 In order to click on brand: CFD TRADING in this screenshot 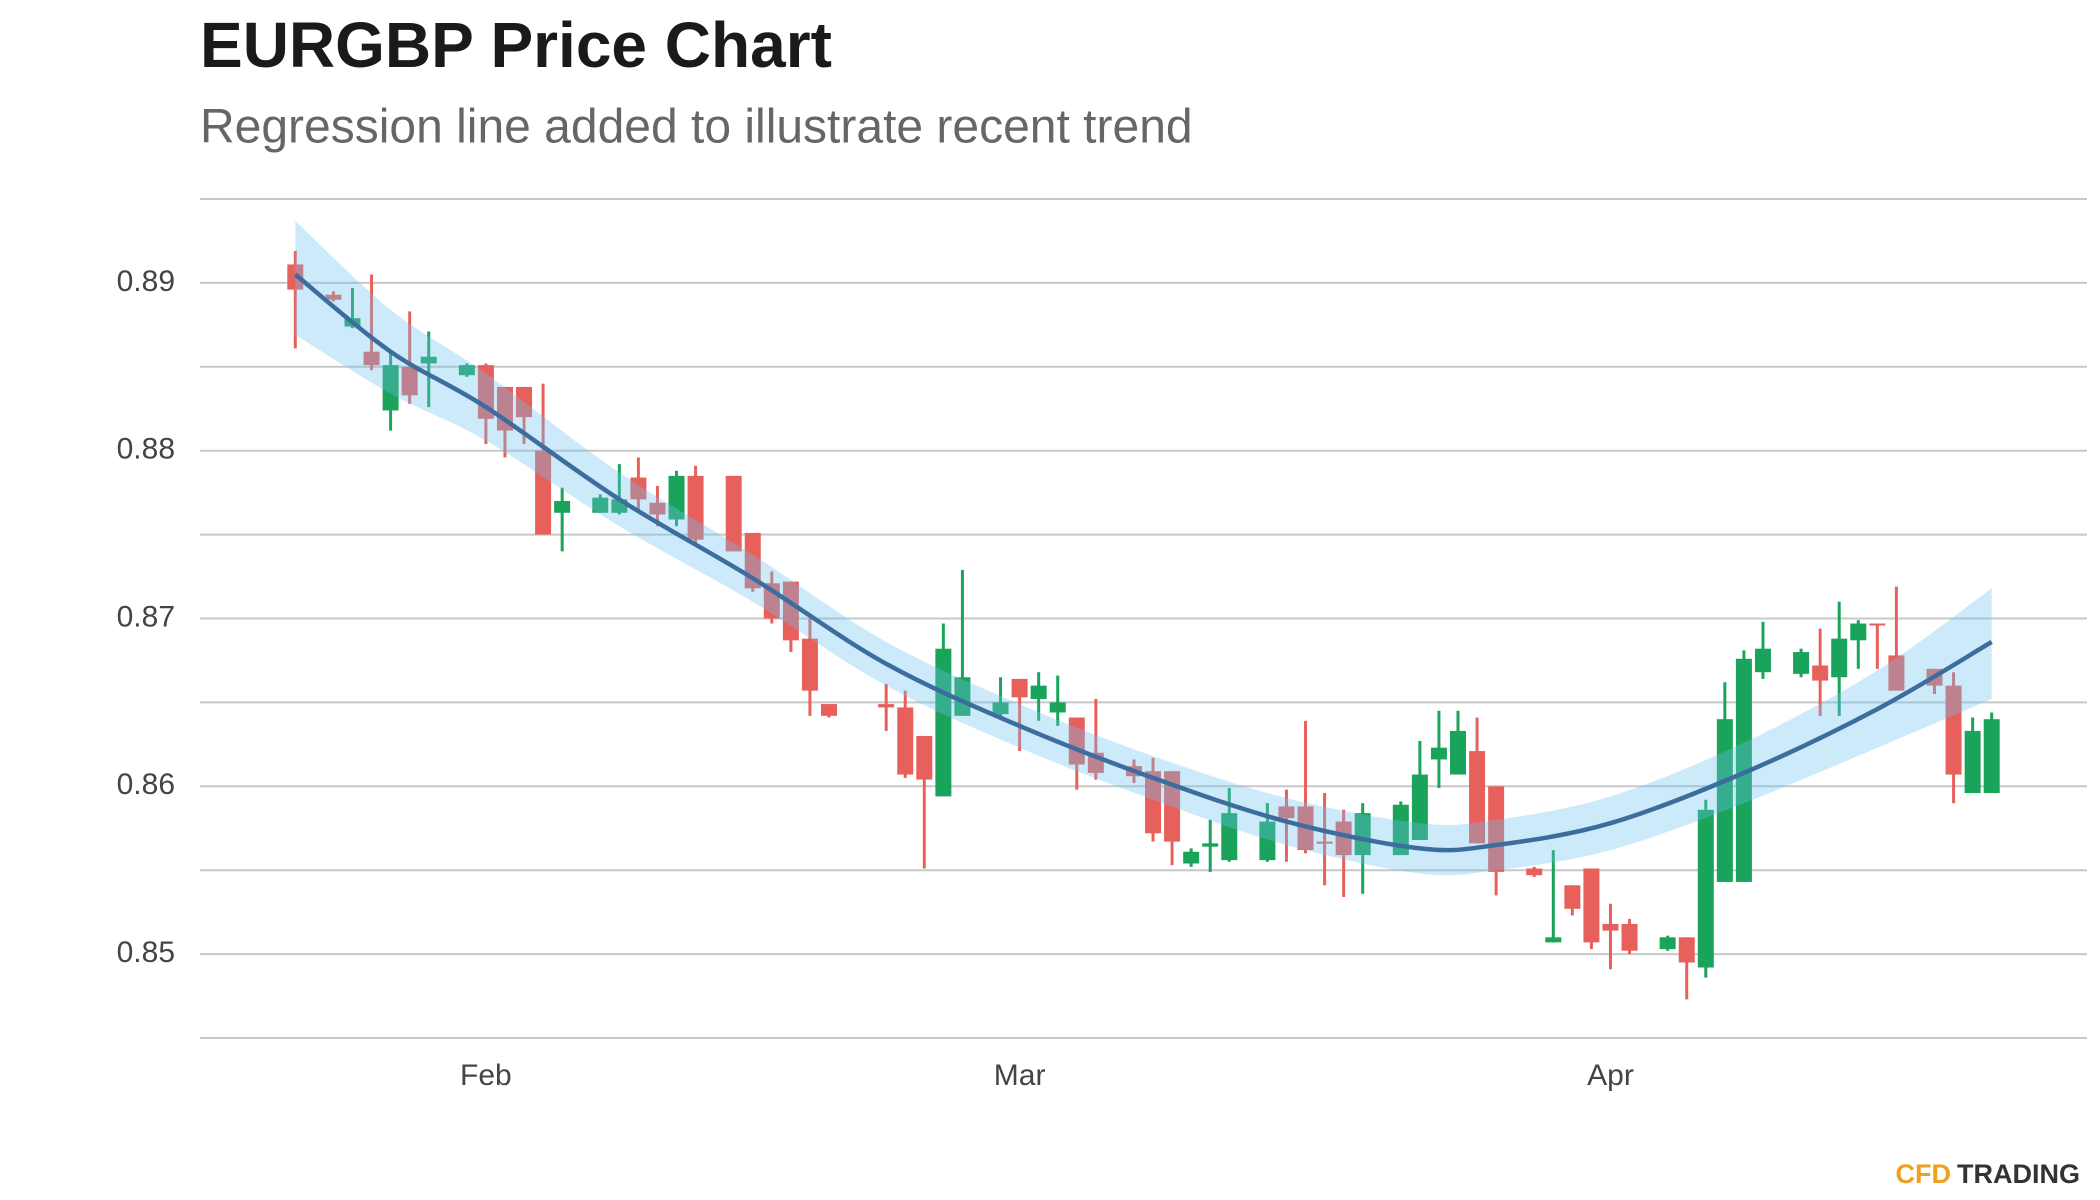, I will do `click(1988, 1174)`.